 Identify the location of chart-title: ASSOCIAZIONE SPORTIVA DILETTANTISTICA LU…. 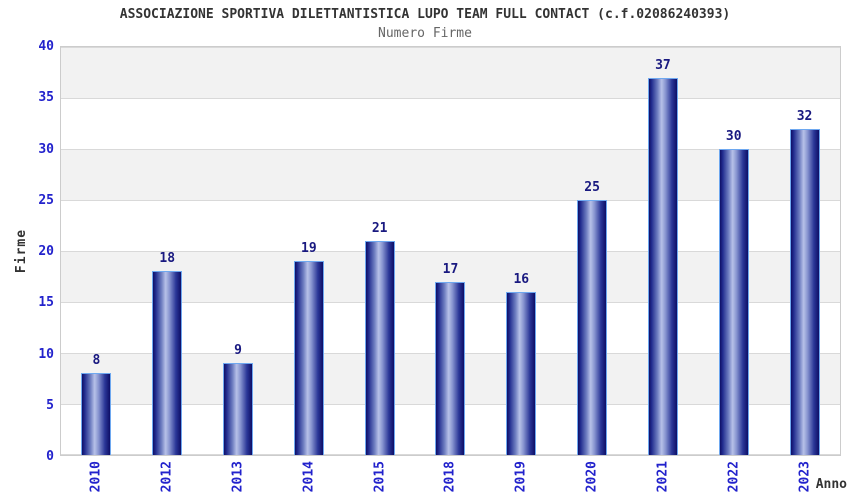
(425, 14).